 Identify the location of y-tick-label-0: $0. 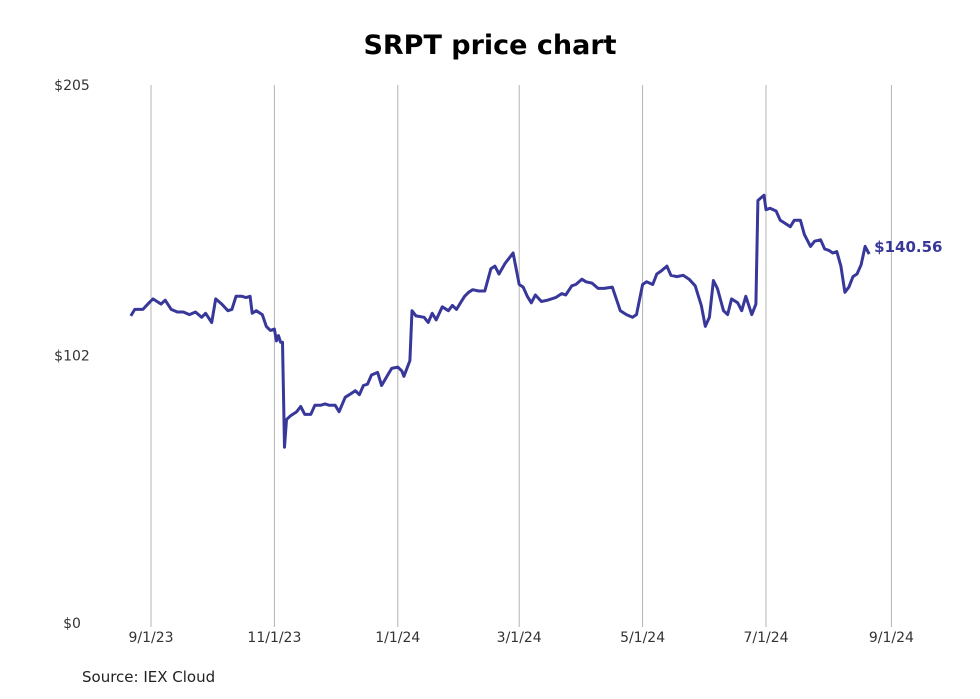
(72, 624).